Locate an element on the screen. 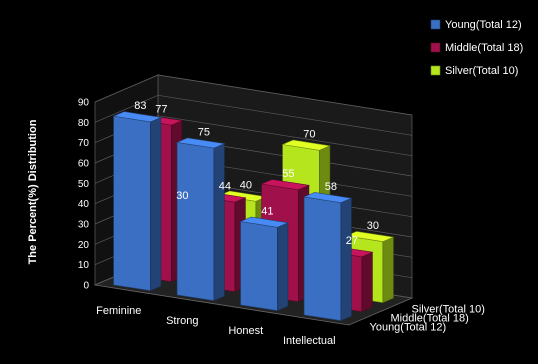 The height and width of the screenshot is (364, 538). y-tick-label: 0 is located at coordinates (86, 286).